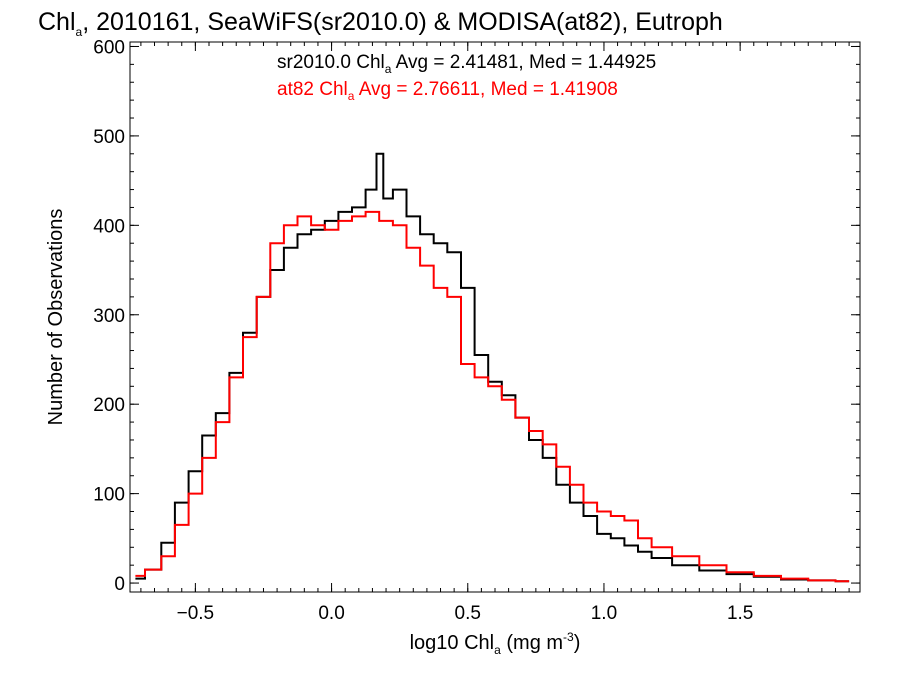 The image size is (900, 675). I want to click on y-tick-label: 300, so click(109, 316).